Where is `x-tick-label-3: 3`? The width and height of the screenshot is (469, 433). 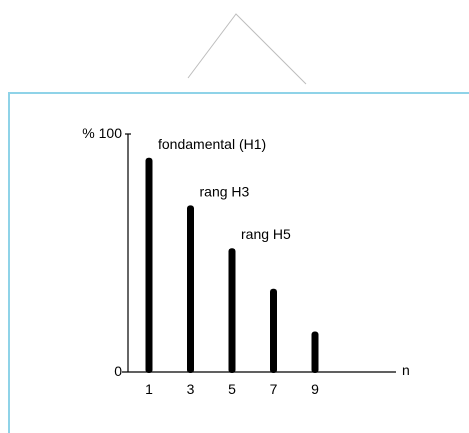 x-tick-label-3: 3 is located at coordinates (191, 389).